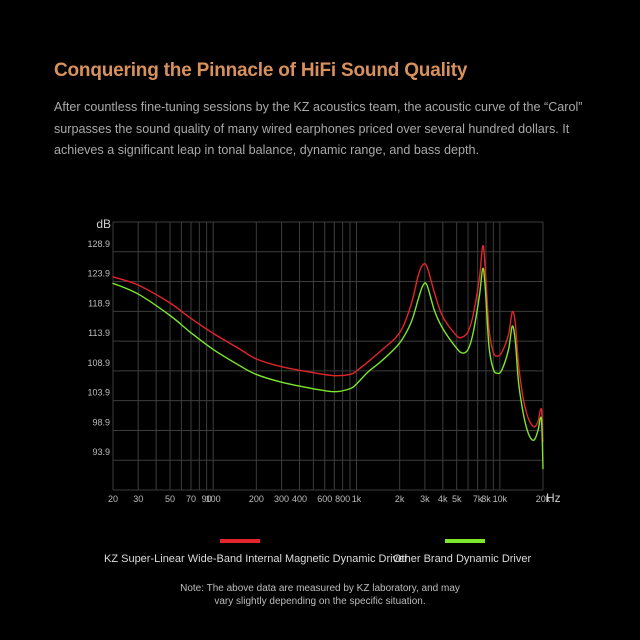  What do you see at coordinates (113, 499) in the screenshot?
I see `x-tick-label: 20` at bounding box center [113, 499].